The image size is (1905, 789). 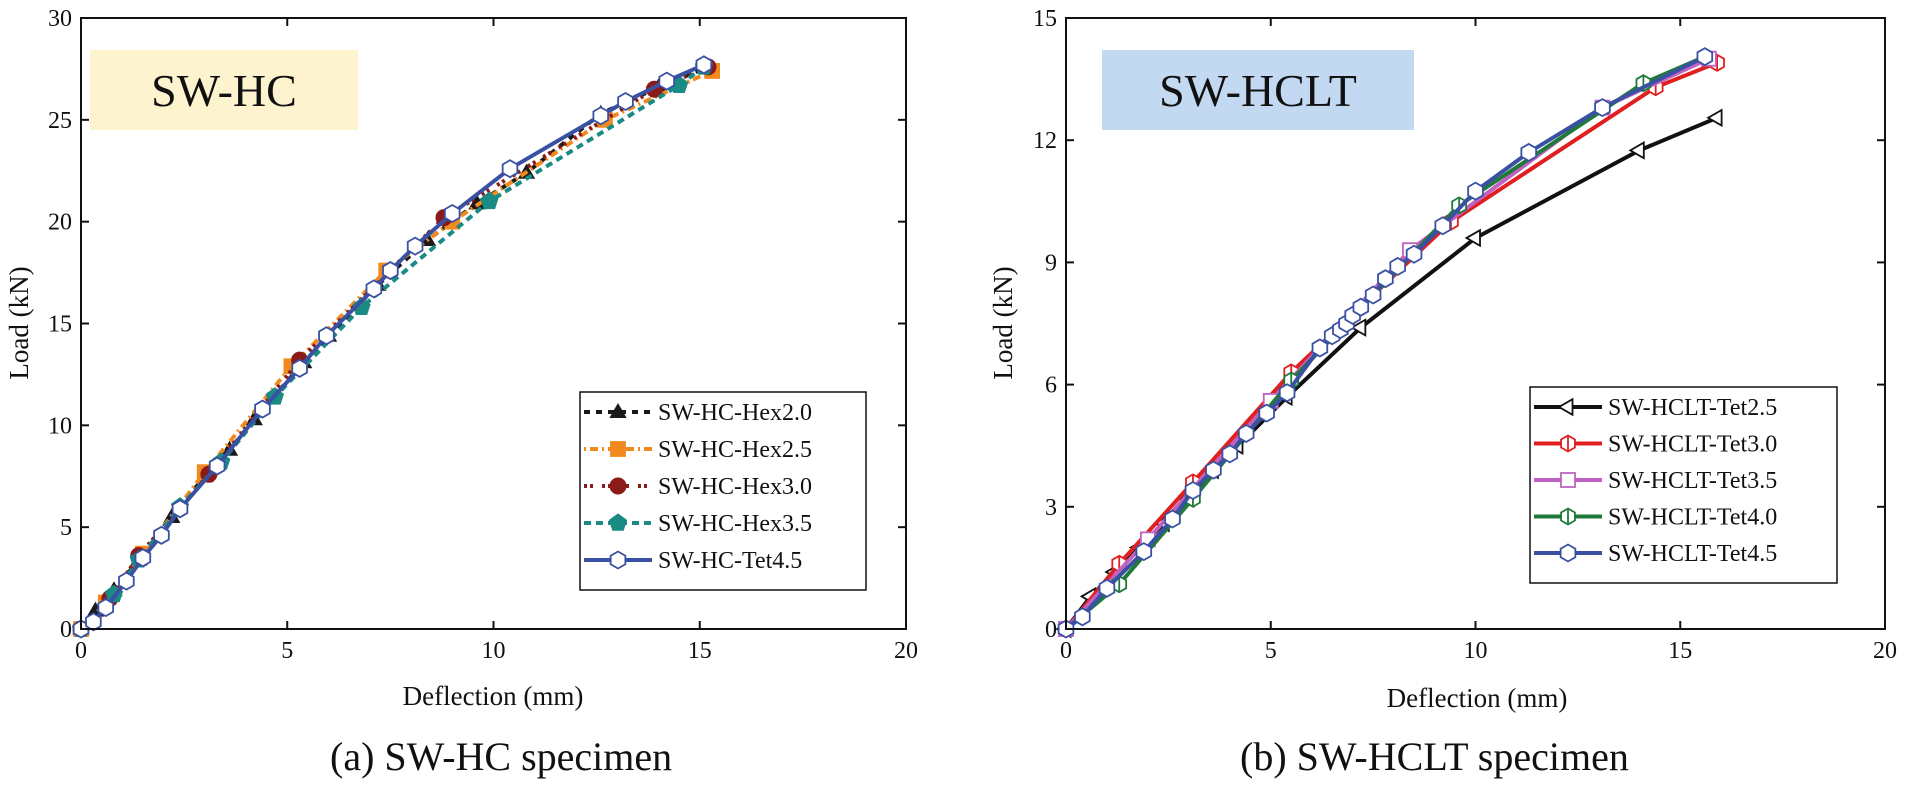 I want to click on legend-item-sw-hc-hex2-5: SW-HC-Hex2.5, so click(x=698, y=450).